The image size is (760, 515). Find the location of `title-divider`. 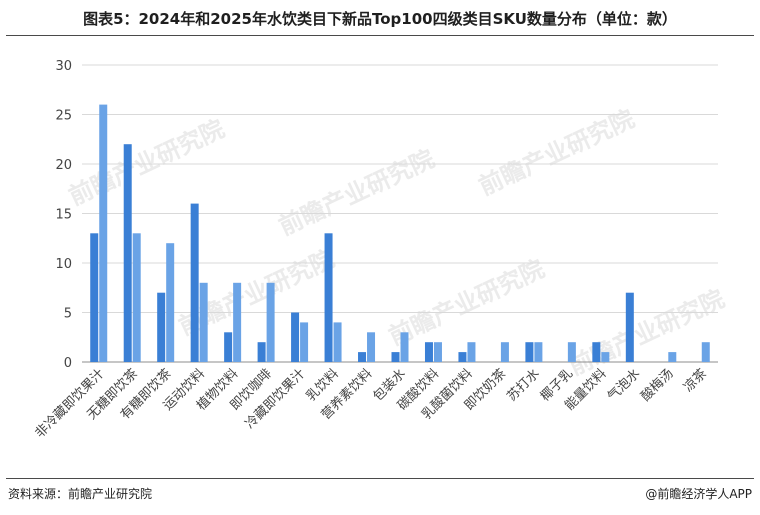

title-divider is located at coordinates (380, 35).